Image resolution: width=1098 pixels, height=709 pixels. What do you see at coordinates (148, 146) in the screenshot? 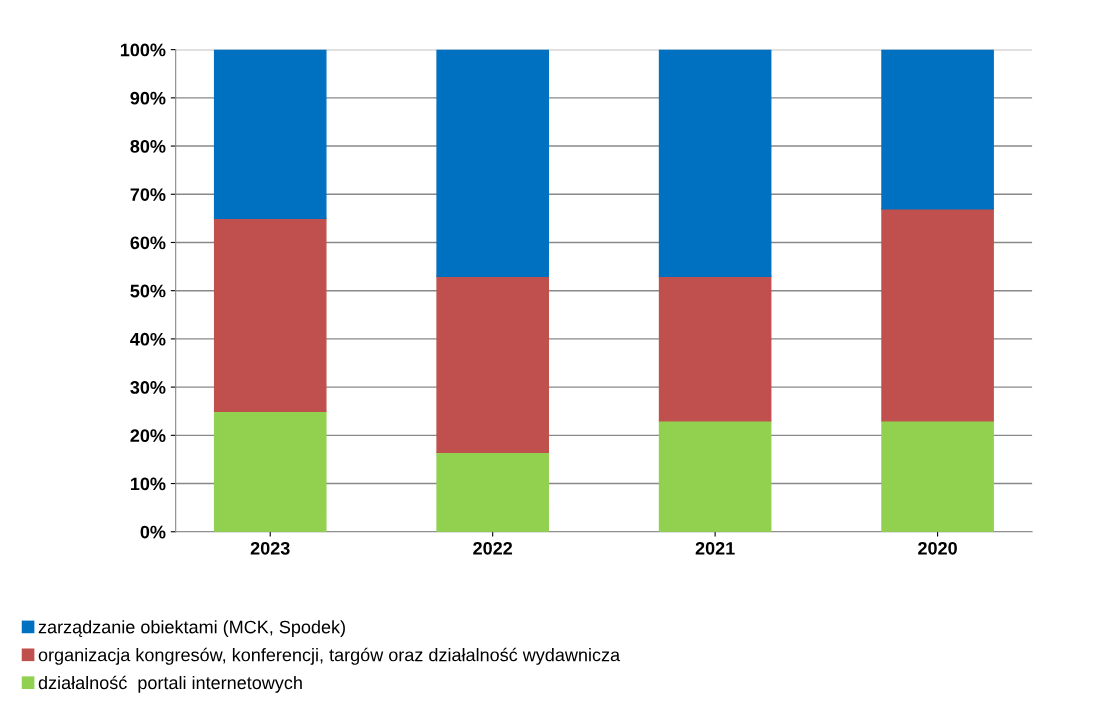
I see `y-tick-label: 80%` at bounding box center [148, 146].